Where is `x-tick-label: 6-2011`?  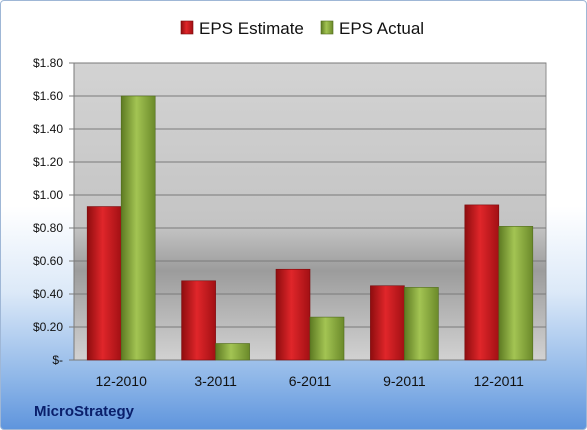
x-tick-label: 6-2011 is located at coordinates (310, 381).